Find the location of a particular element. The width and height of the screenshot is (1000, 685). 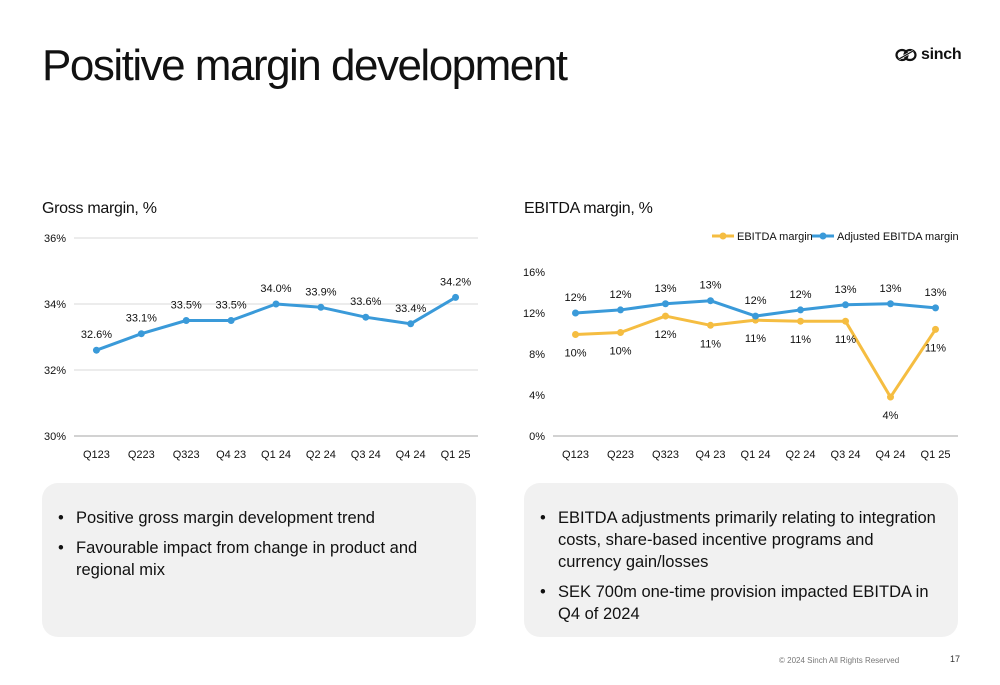

sinch-logo-icon is located at coordinates (906, 55).